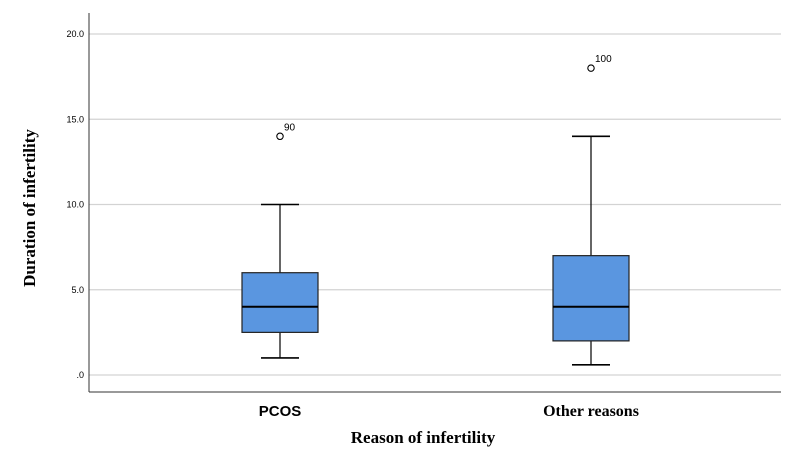 This screenshot has height=460, width=797. I want to click on x-category-label: PCOS, so click(280, 411).